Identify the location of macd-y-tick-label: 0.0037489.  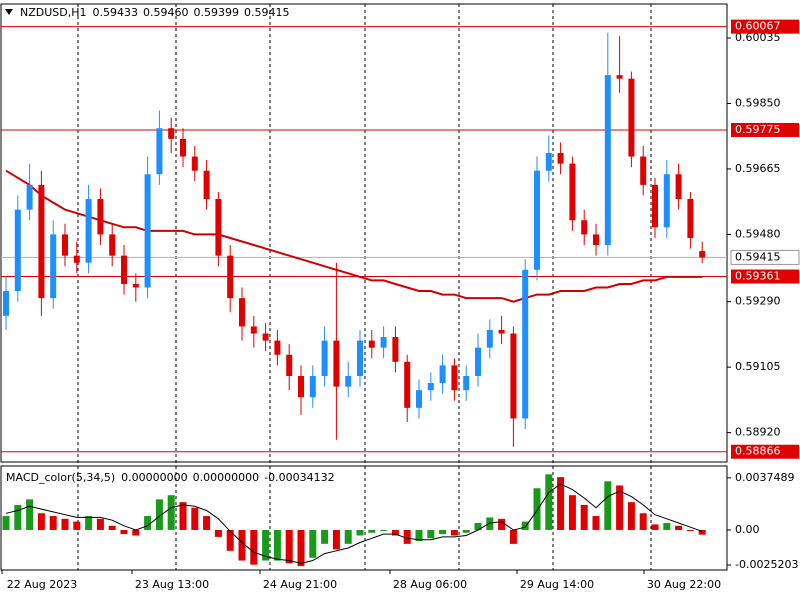
(765, 477).